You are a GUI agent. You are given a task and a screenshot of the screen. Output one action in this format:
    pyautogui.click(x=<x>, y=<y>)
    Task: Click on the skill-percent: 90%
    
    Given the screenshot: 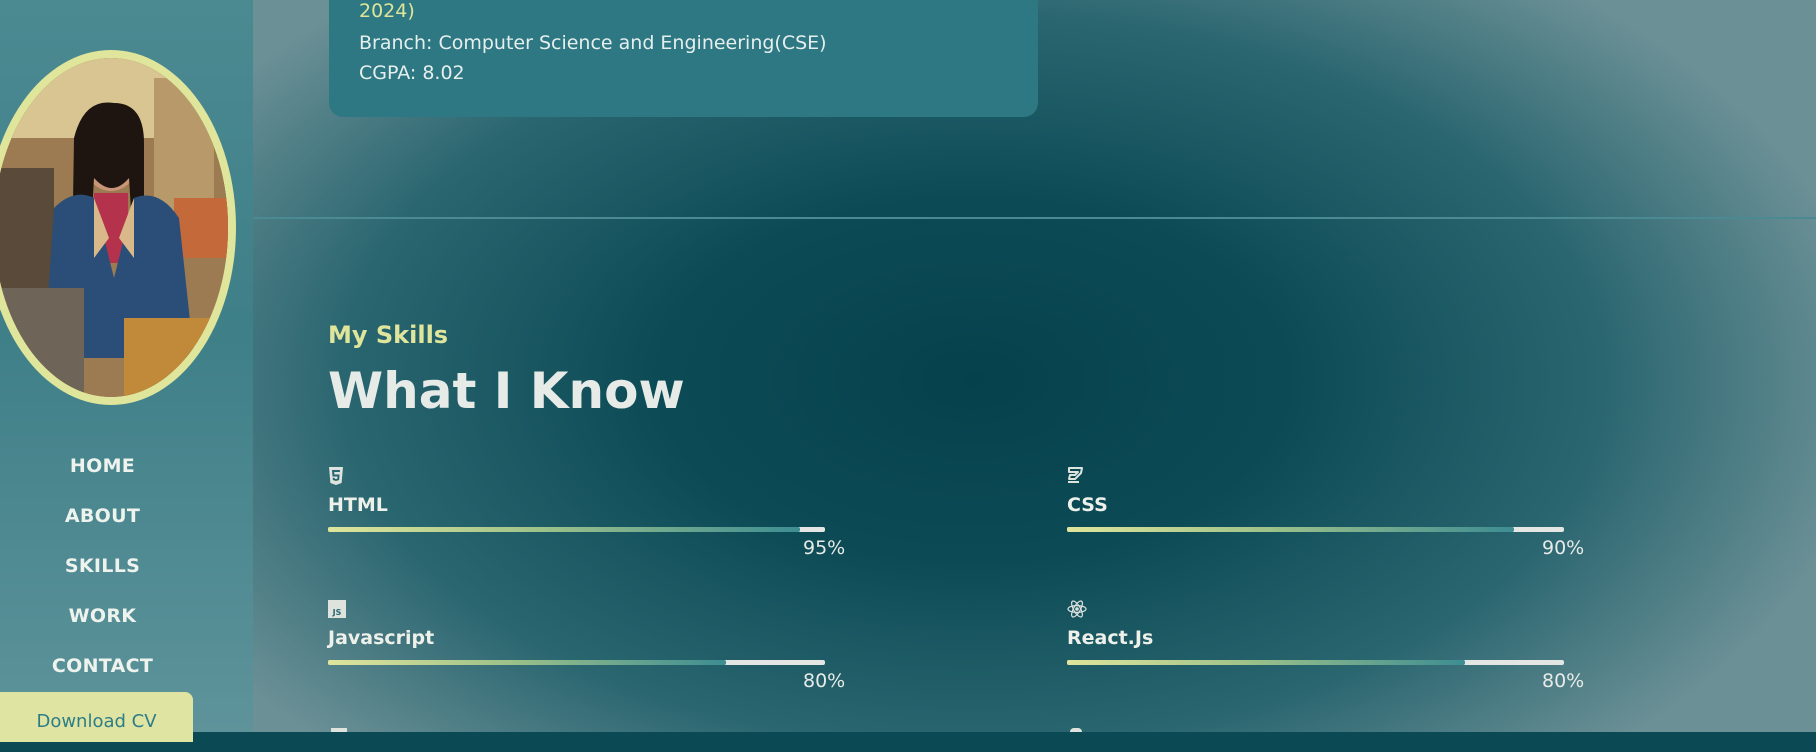 What is the action you would take?
    pyautogui.click(x=1563, y=548)
    